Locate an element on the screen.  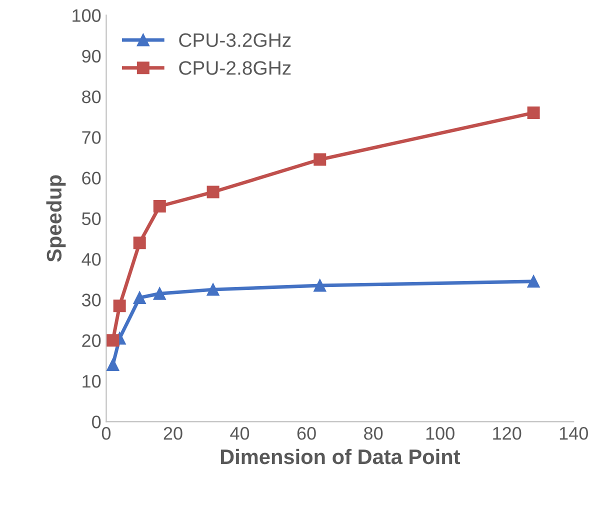
y-tick-label: 0 is located at coordinates (96, 422).